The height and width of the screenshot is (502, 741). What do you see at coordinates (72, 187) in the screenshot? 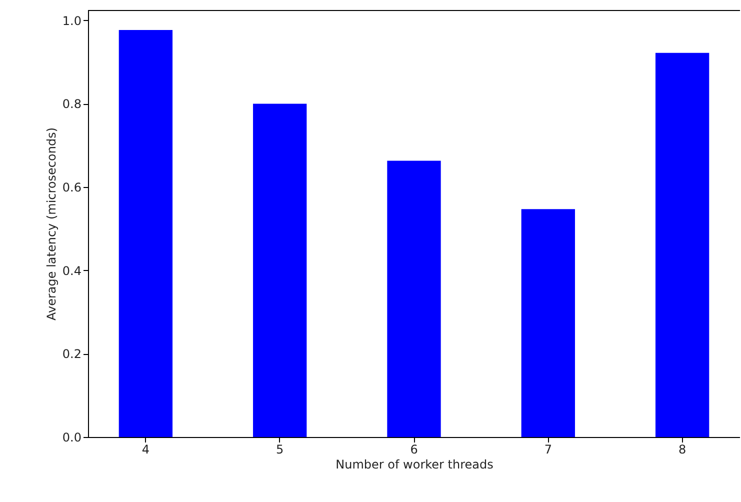
I see `y-tick-label: 0.6` at bounding box center [72, 187].